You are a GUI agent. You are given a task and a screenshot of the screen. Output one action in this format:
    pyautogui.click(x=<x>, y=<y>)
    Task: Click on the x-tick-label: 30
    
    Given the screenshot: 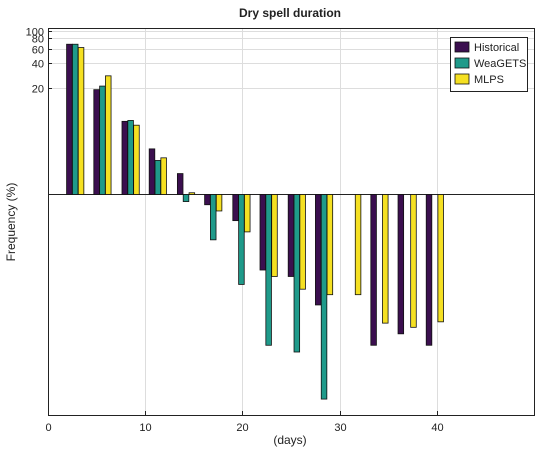 What is the action you would take?
    pyautogui.click(x=340, y=428)
    